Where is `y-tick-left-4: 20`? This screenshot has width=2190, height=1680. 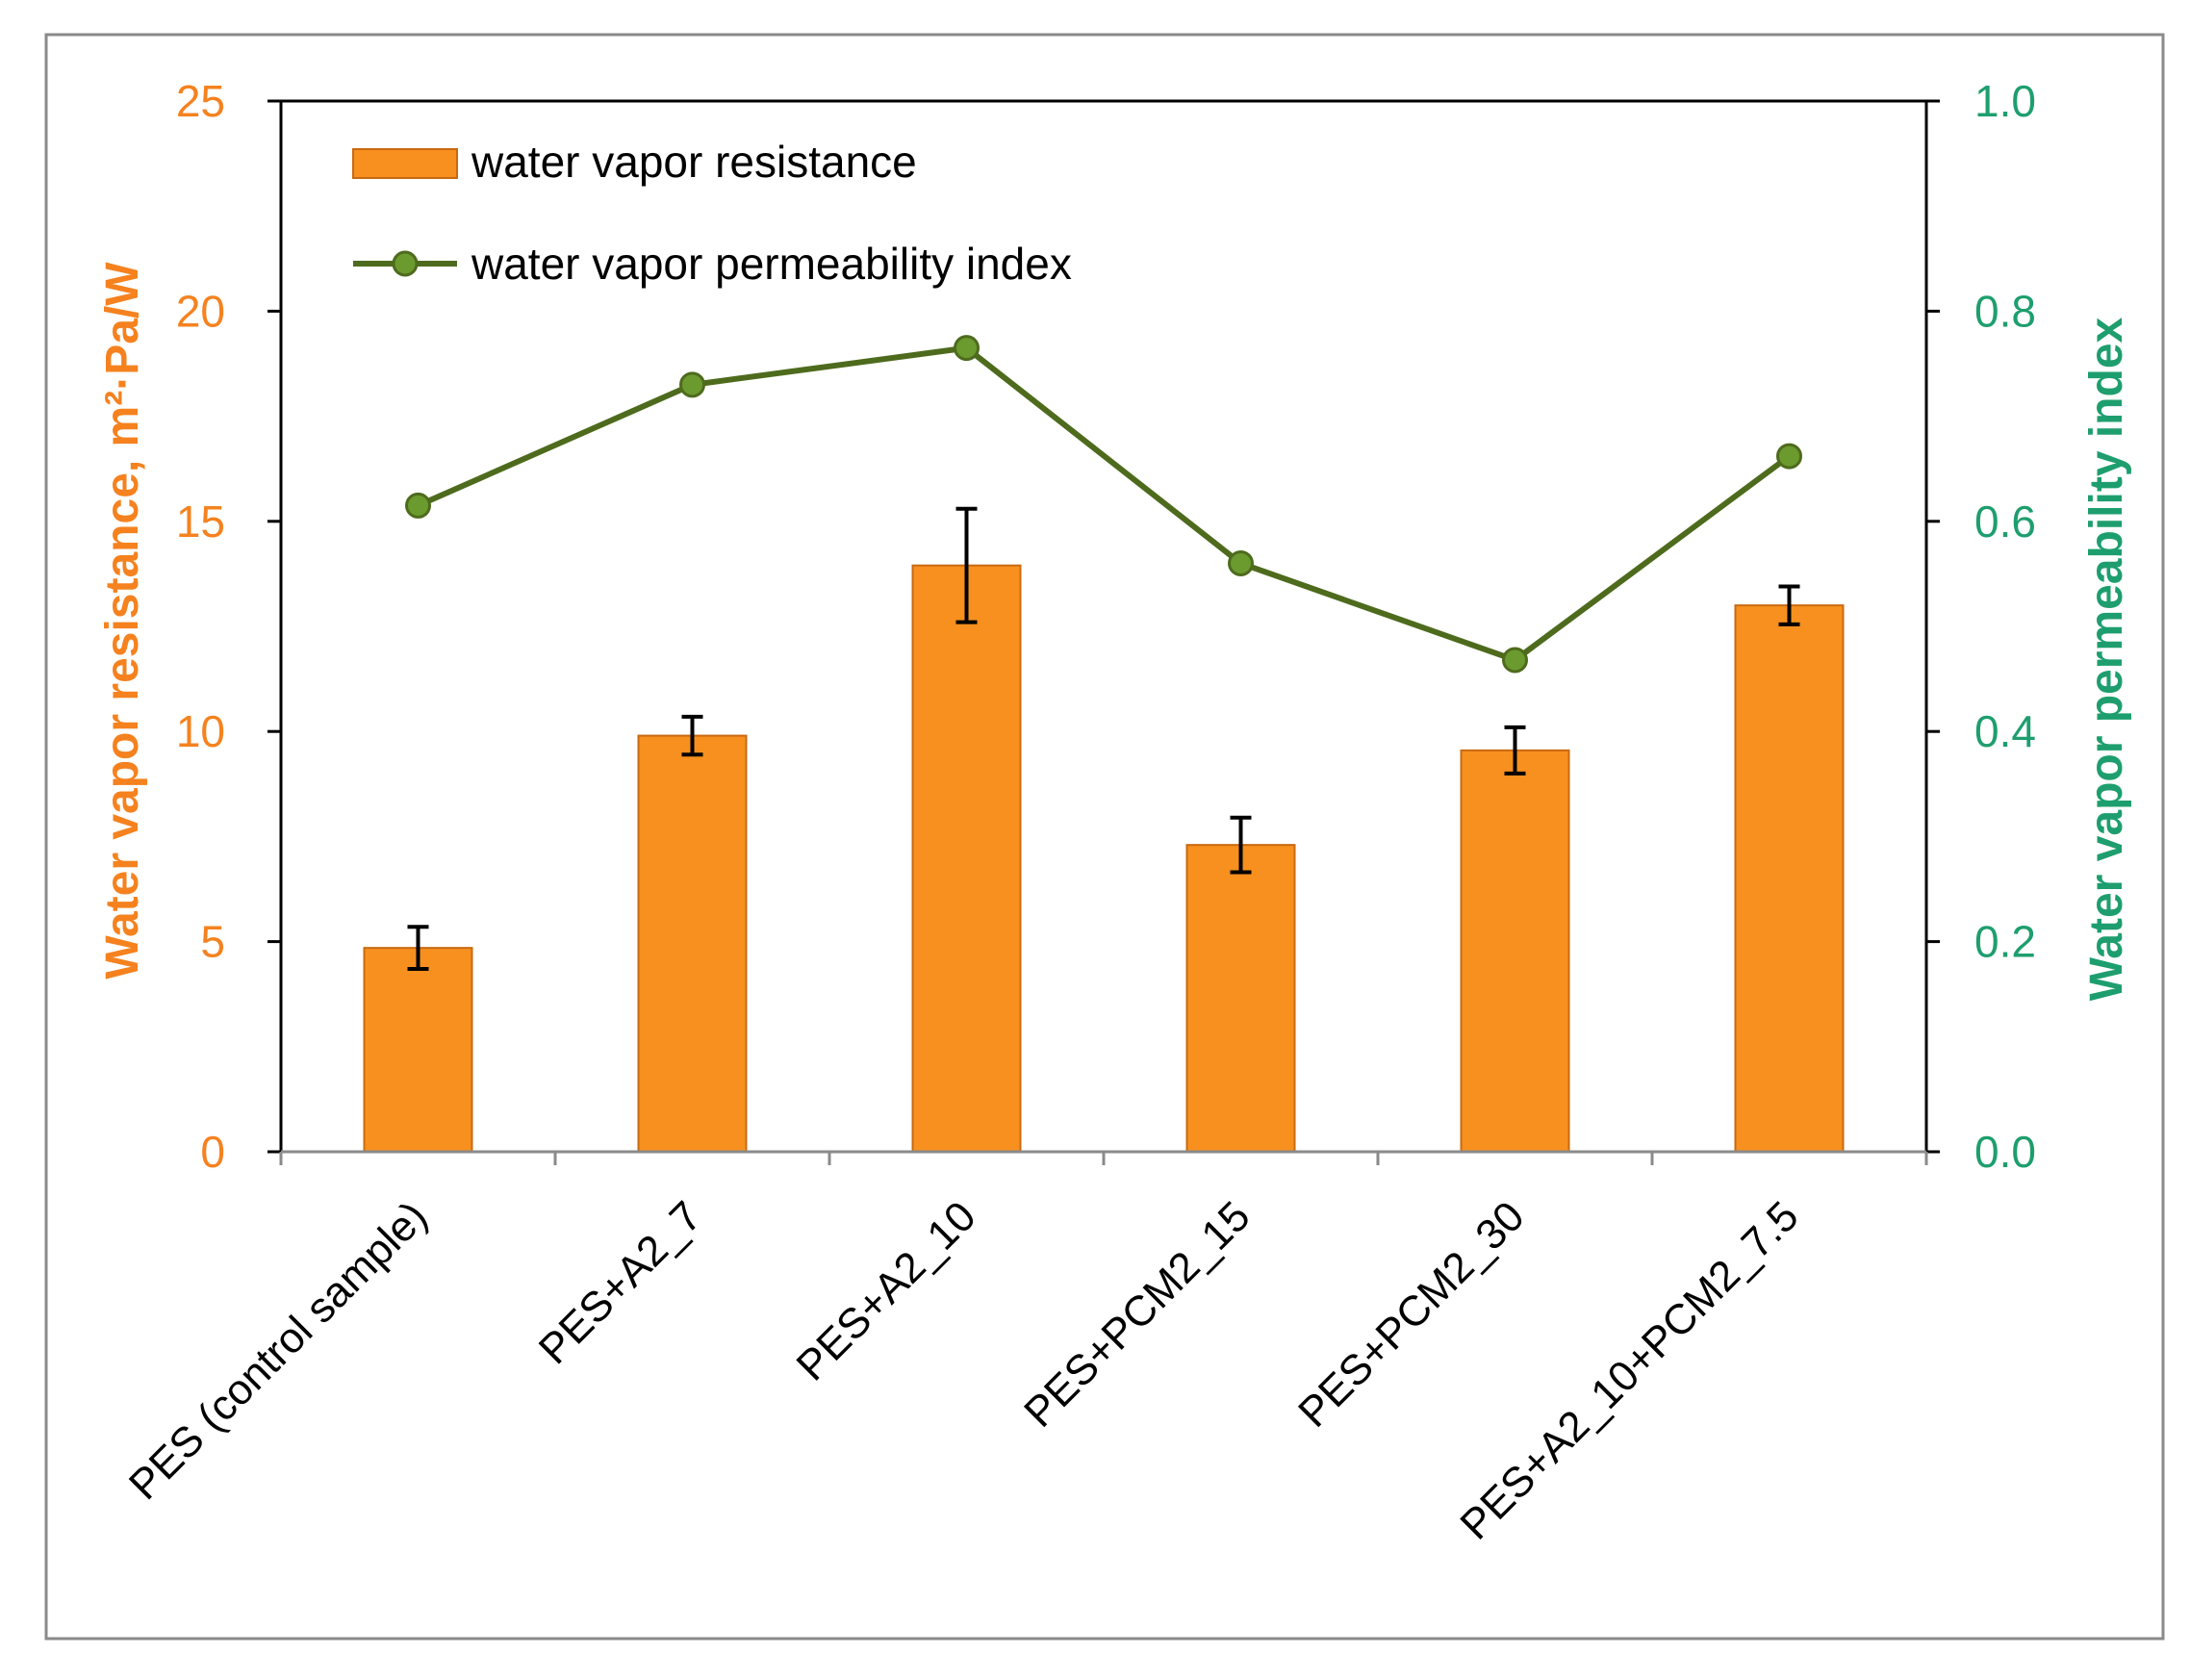
y-tick-left-4: 20 is located at coordinates (201, 311).